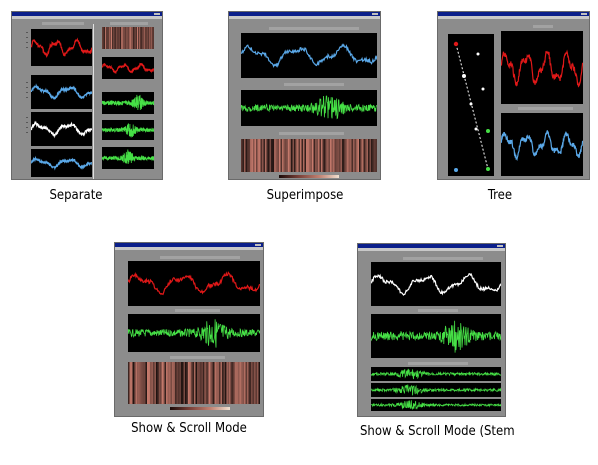 This screenshot has width=598, height=465. I want to click on show-scroll-stem-mode-screenshot, so click(431, 330).